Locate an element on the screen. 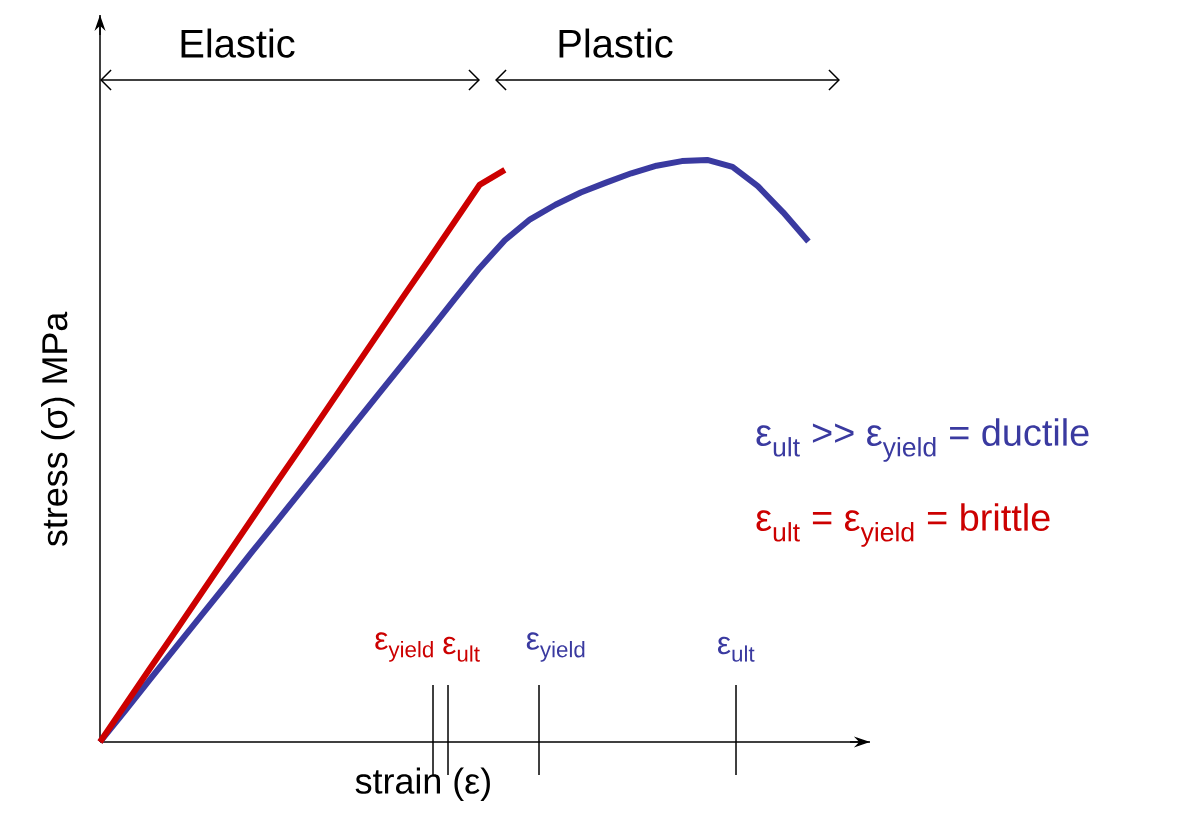 The height and width of the screenshot is (829, 1179). text: Plastic is located at coordinates (616, 43).